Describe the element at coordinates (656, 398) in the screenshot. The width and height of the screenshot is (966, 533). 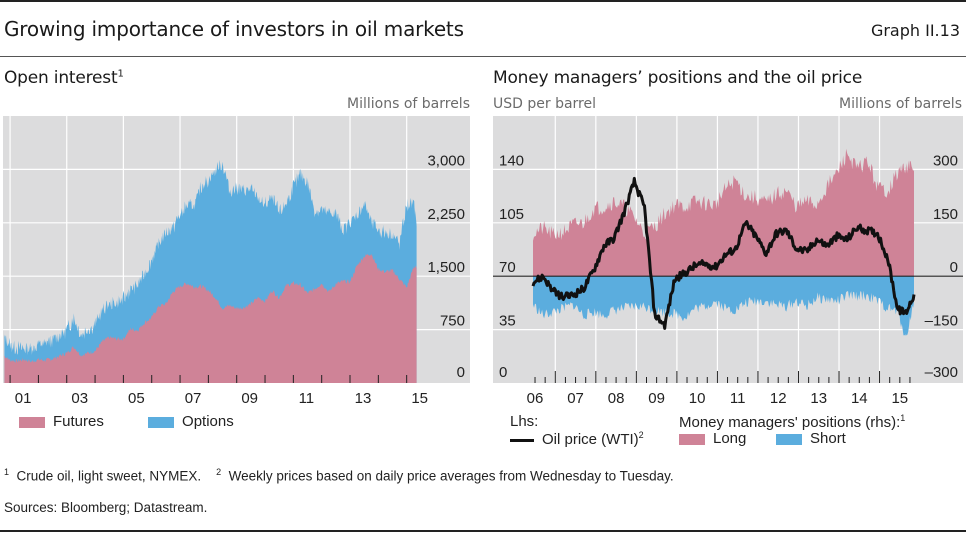
I see `right-x-tick-label: 09` at that location.